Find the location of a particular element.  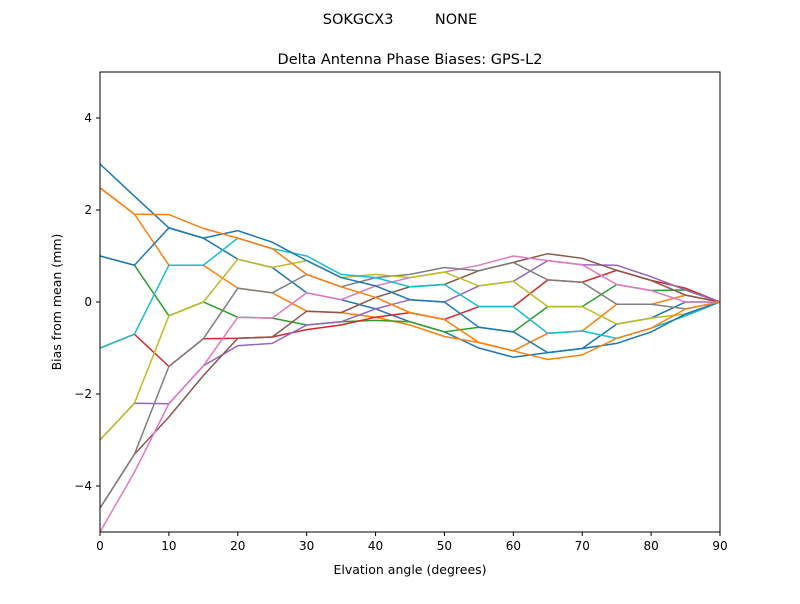

chart-title: Delta Antenna Phase Biases: GPS-L2 is located at coordinates (410, 60).